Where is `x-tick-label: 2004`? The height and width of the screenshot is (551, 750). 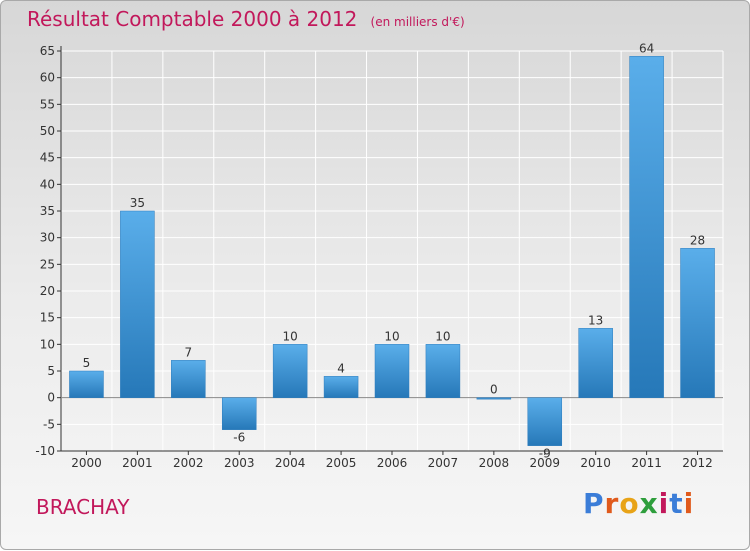
x-tick-label: 2004 is located at coordinates (290, 463).